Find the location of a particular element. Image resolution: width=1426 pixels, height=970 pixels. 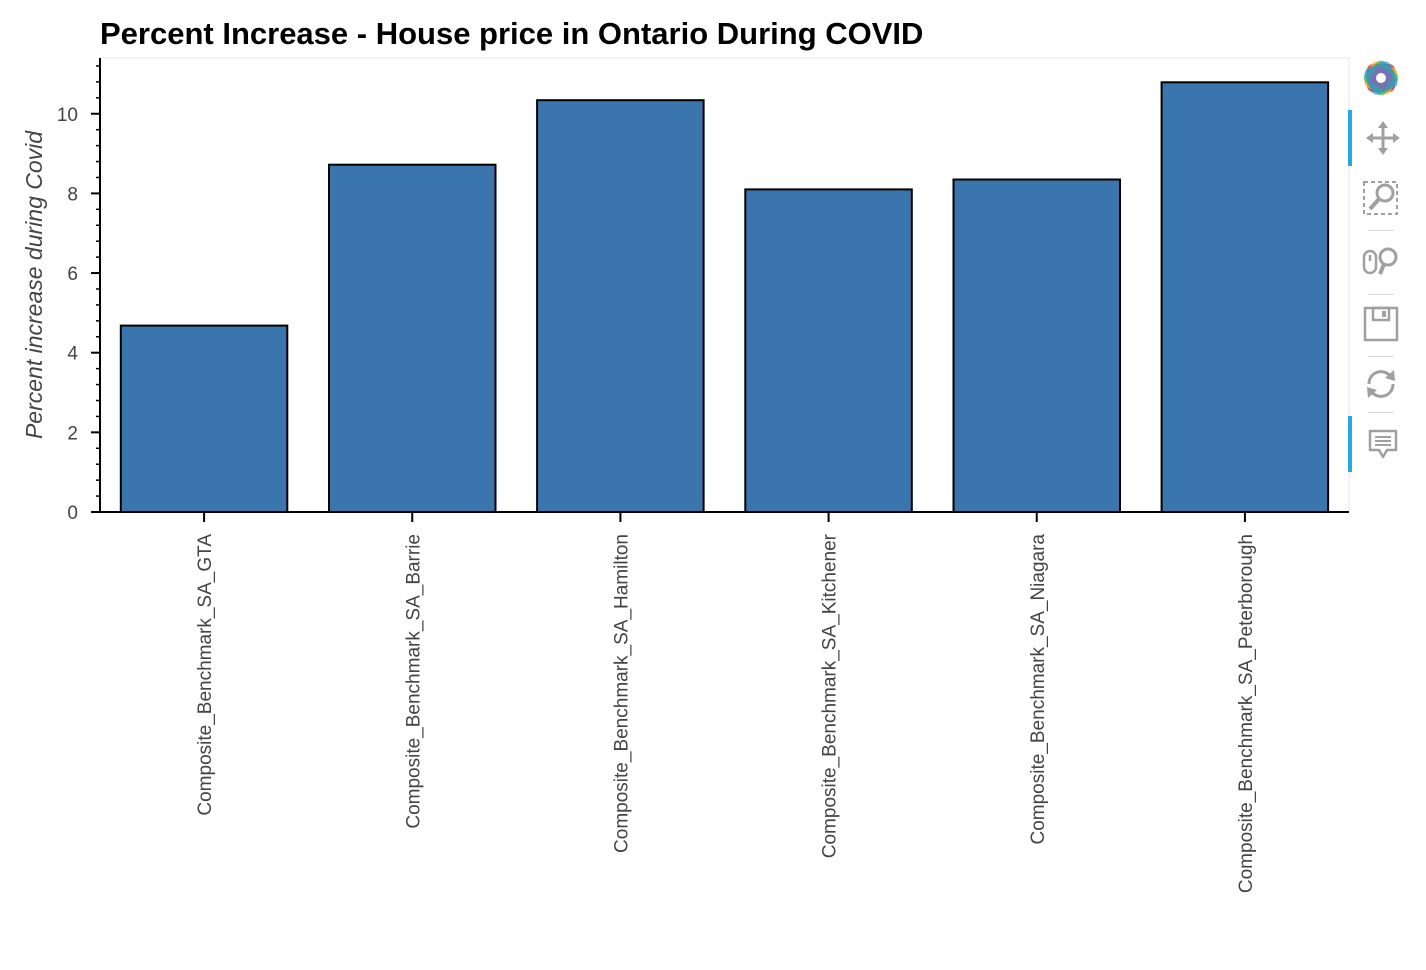

save-icon is located at coordinates (1381, 324).